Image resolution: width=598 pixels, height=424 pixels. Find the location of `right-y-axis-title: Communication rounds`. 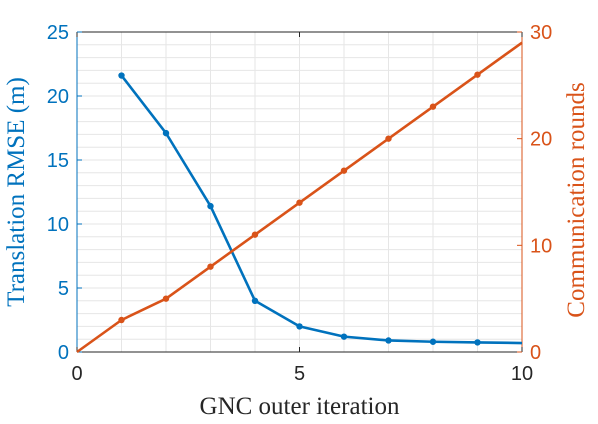

right-y-axis-title: Communication rounds is located at coordinates (576, 199).